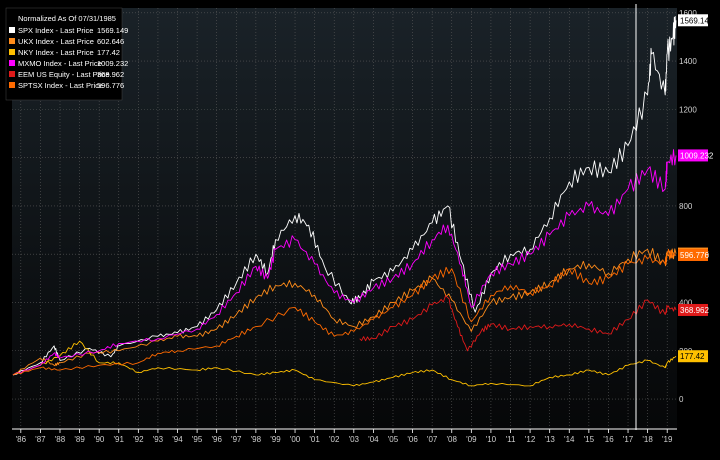  Describe the element at coordinates (158, 439) in the screenshot. I see `x-tick-label: '93` at that location.